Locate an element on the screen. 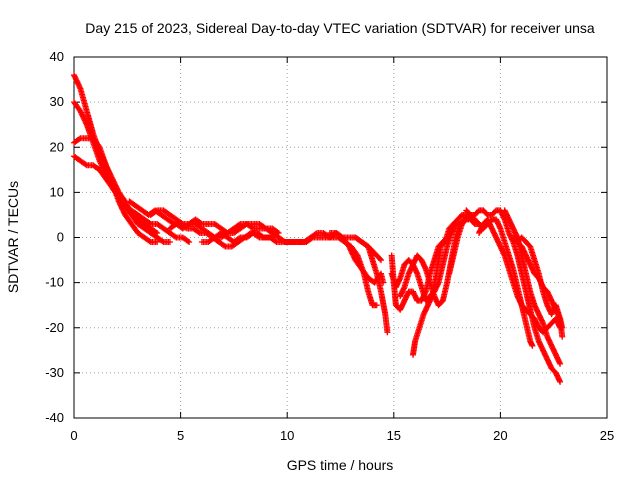 The image size is (640, 480). x-tick-label: 20 is located at coordinates (500, 435).